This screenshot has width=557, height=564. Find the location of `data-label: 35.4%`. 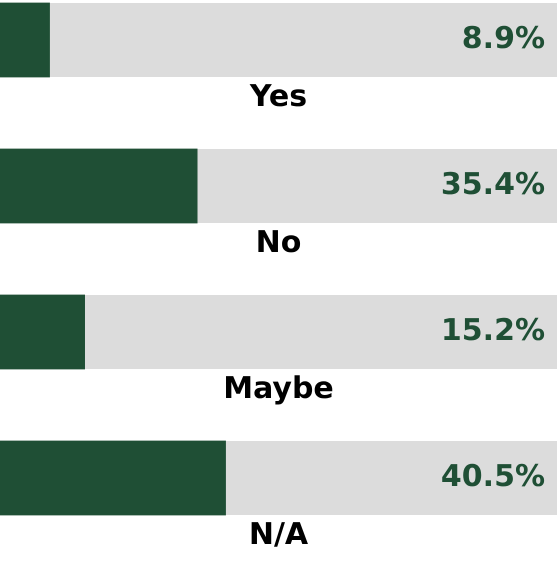

data-label: 35.4% is located at coordinates (492, 184).